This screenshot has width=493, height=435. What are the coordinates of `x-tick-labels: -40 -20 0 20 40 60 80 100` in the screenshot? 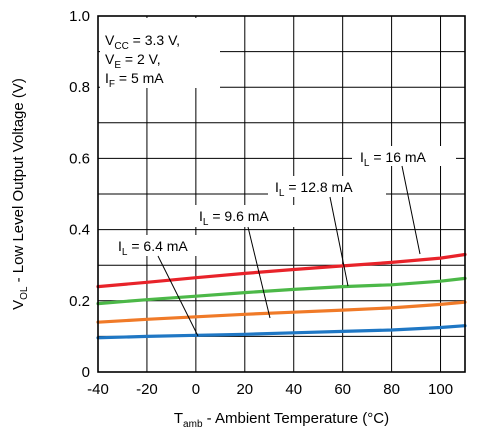 It's located at (270, 389).